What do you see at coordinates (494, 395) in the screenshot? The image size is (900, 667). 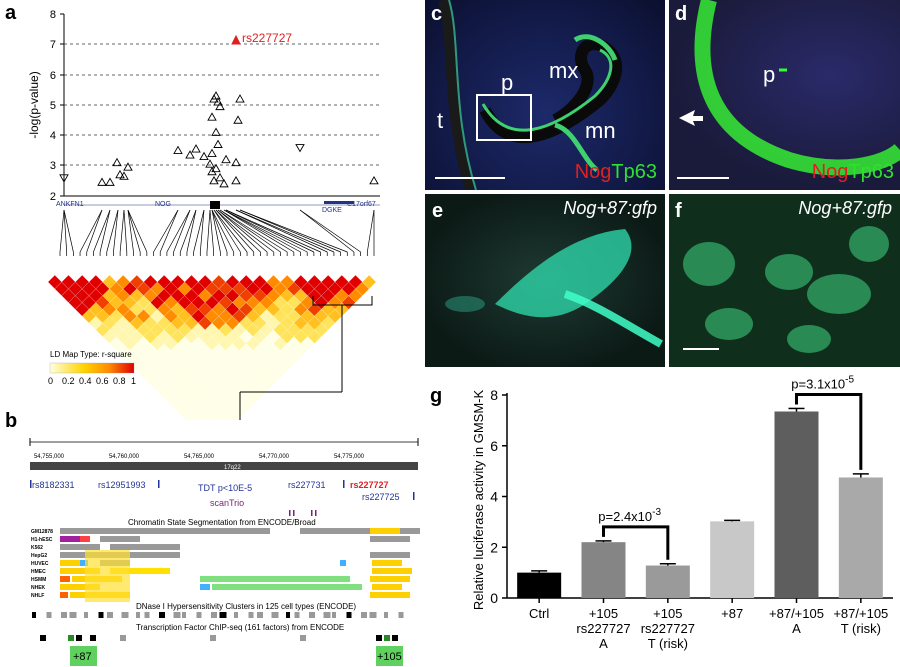 I see `y-tick-label: 8` at bounding box center [494, 395].